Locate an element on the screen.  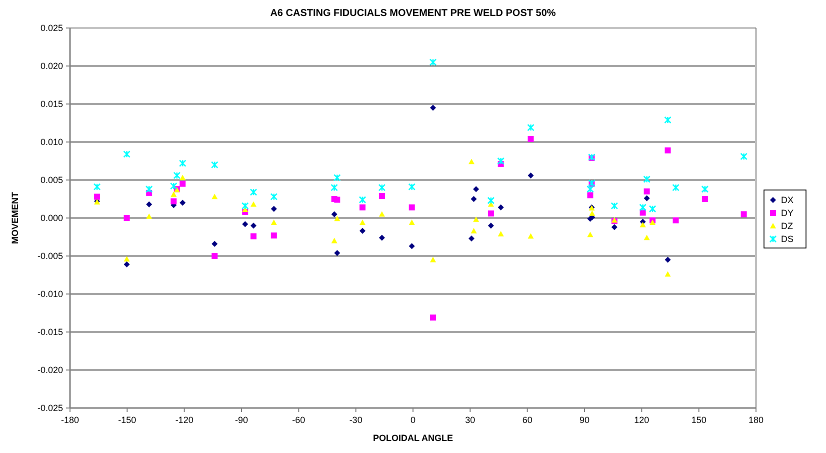
y-tick-label: 0.010 is located at coordinates (51, 142).